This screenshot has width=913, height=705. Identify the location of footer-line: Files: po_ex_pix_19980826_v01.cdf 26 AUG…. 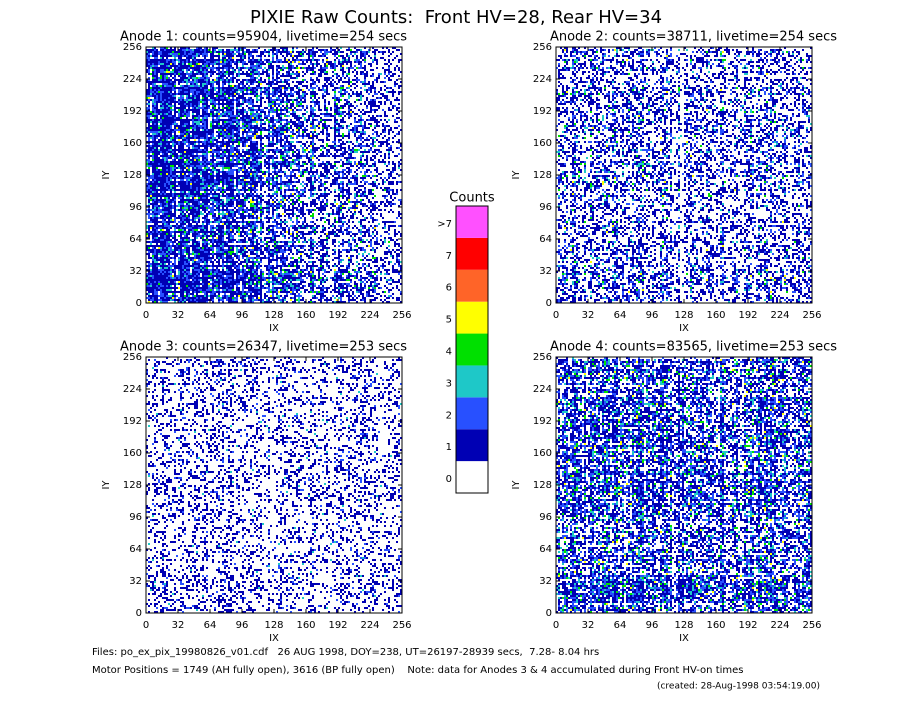
(345, 652).